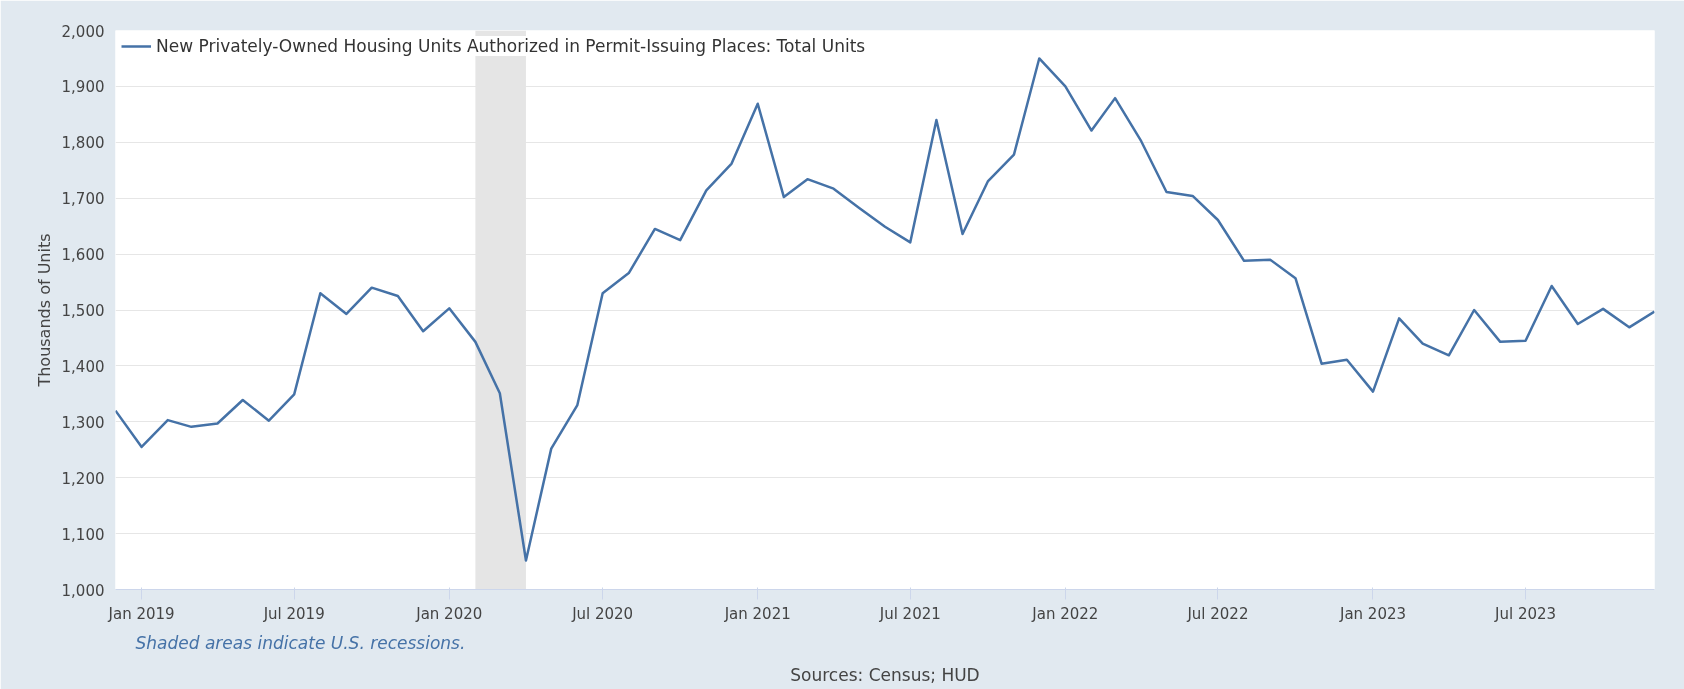 The width and height of the screenshot is (1684, 689). I want to click on x-tick-label: Jul 2019, so click(293, 613).